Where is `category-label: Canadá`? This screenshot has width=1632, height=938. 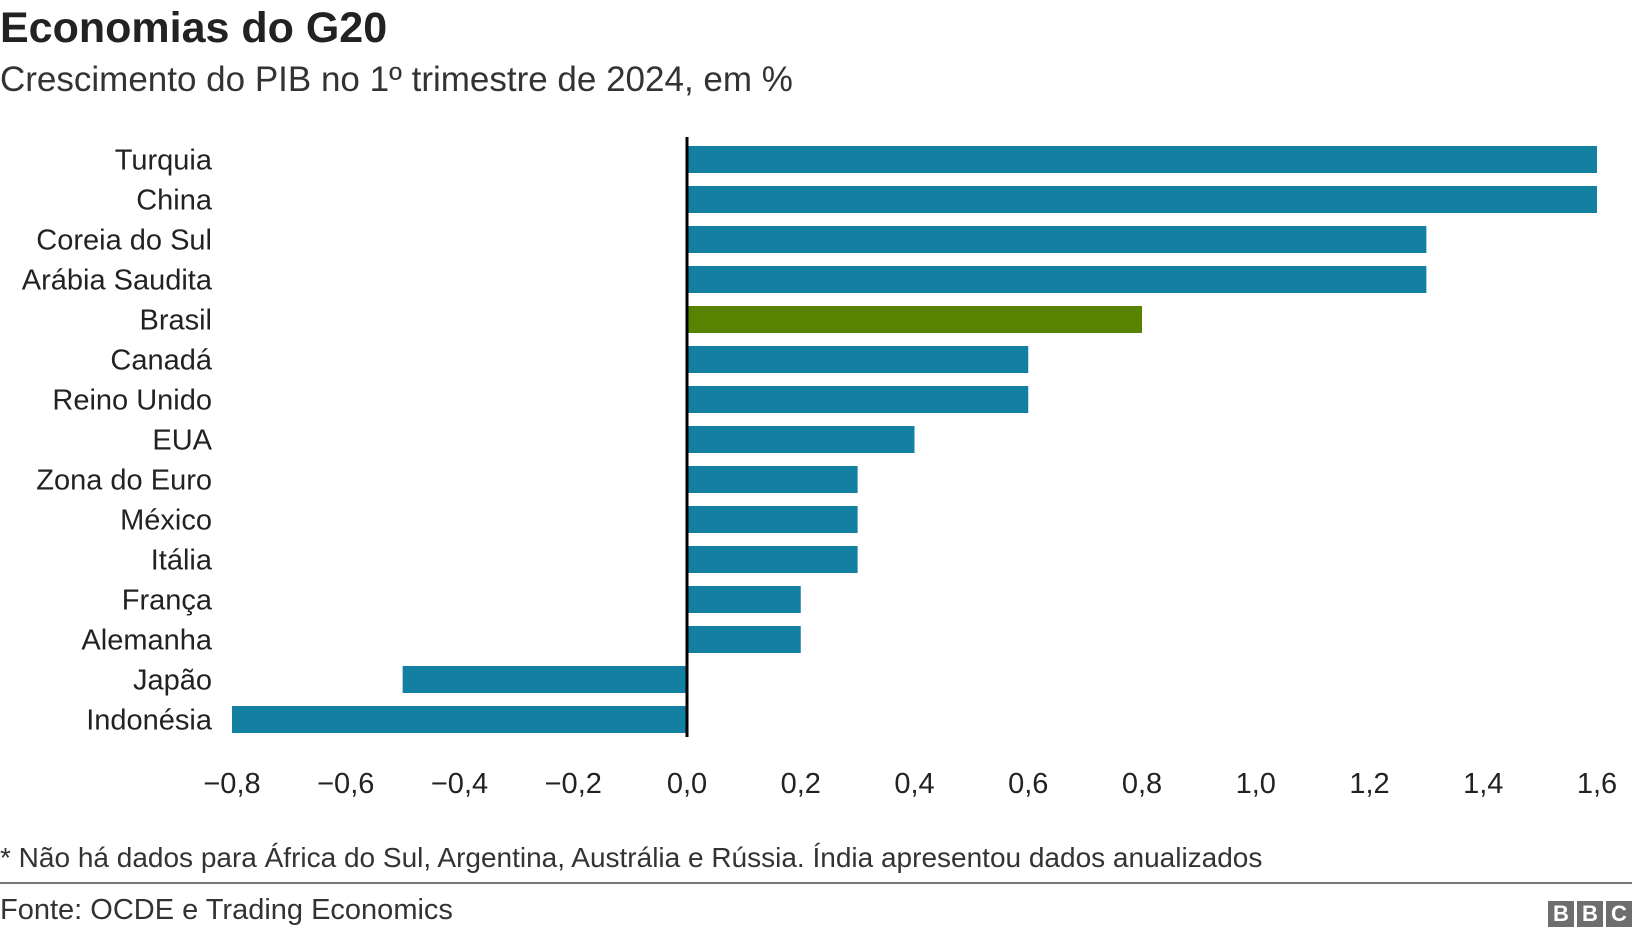 category-label: Canadá is located at coordinates (161, 361).